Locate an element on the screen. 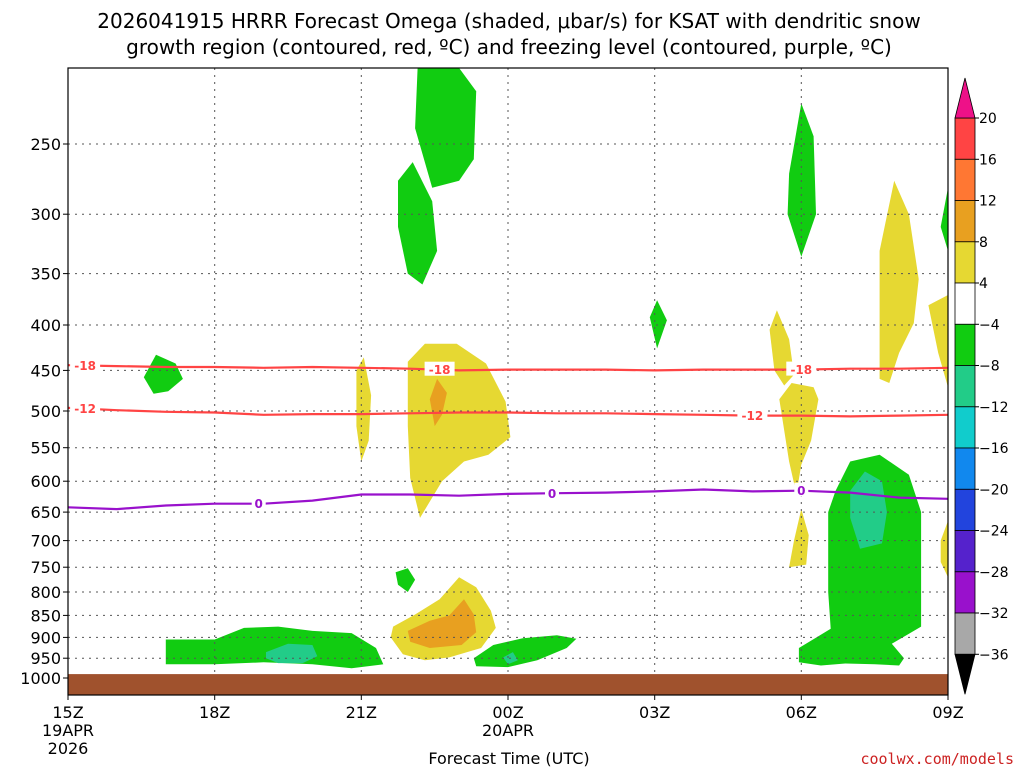 The height and width of the screenshot is (768, 1024). omega-colorbar: 20 16 12 8 4 −4 −8 −12 −16 −20 −24 −28 −32 −36 is located at coordinates (981, 386).